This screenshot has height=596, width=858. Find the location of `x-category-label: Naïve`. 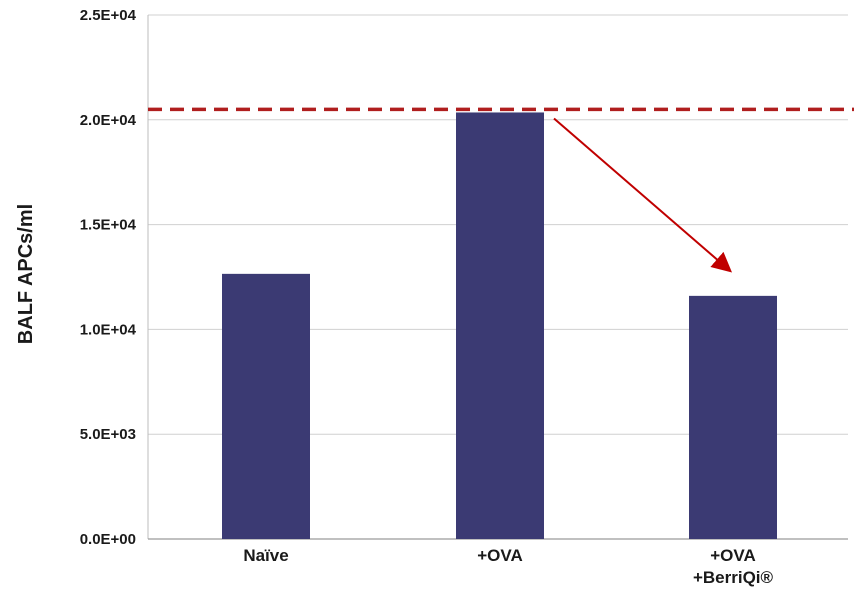

x-category-label: Naïve is located at coordinates (265, 555).